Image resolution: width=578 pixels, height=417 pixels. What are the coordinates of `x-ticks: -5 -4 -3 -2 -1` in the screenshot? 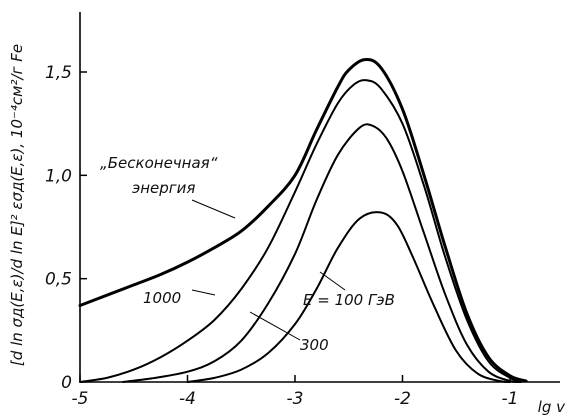 It's located at (295, 392).